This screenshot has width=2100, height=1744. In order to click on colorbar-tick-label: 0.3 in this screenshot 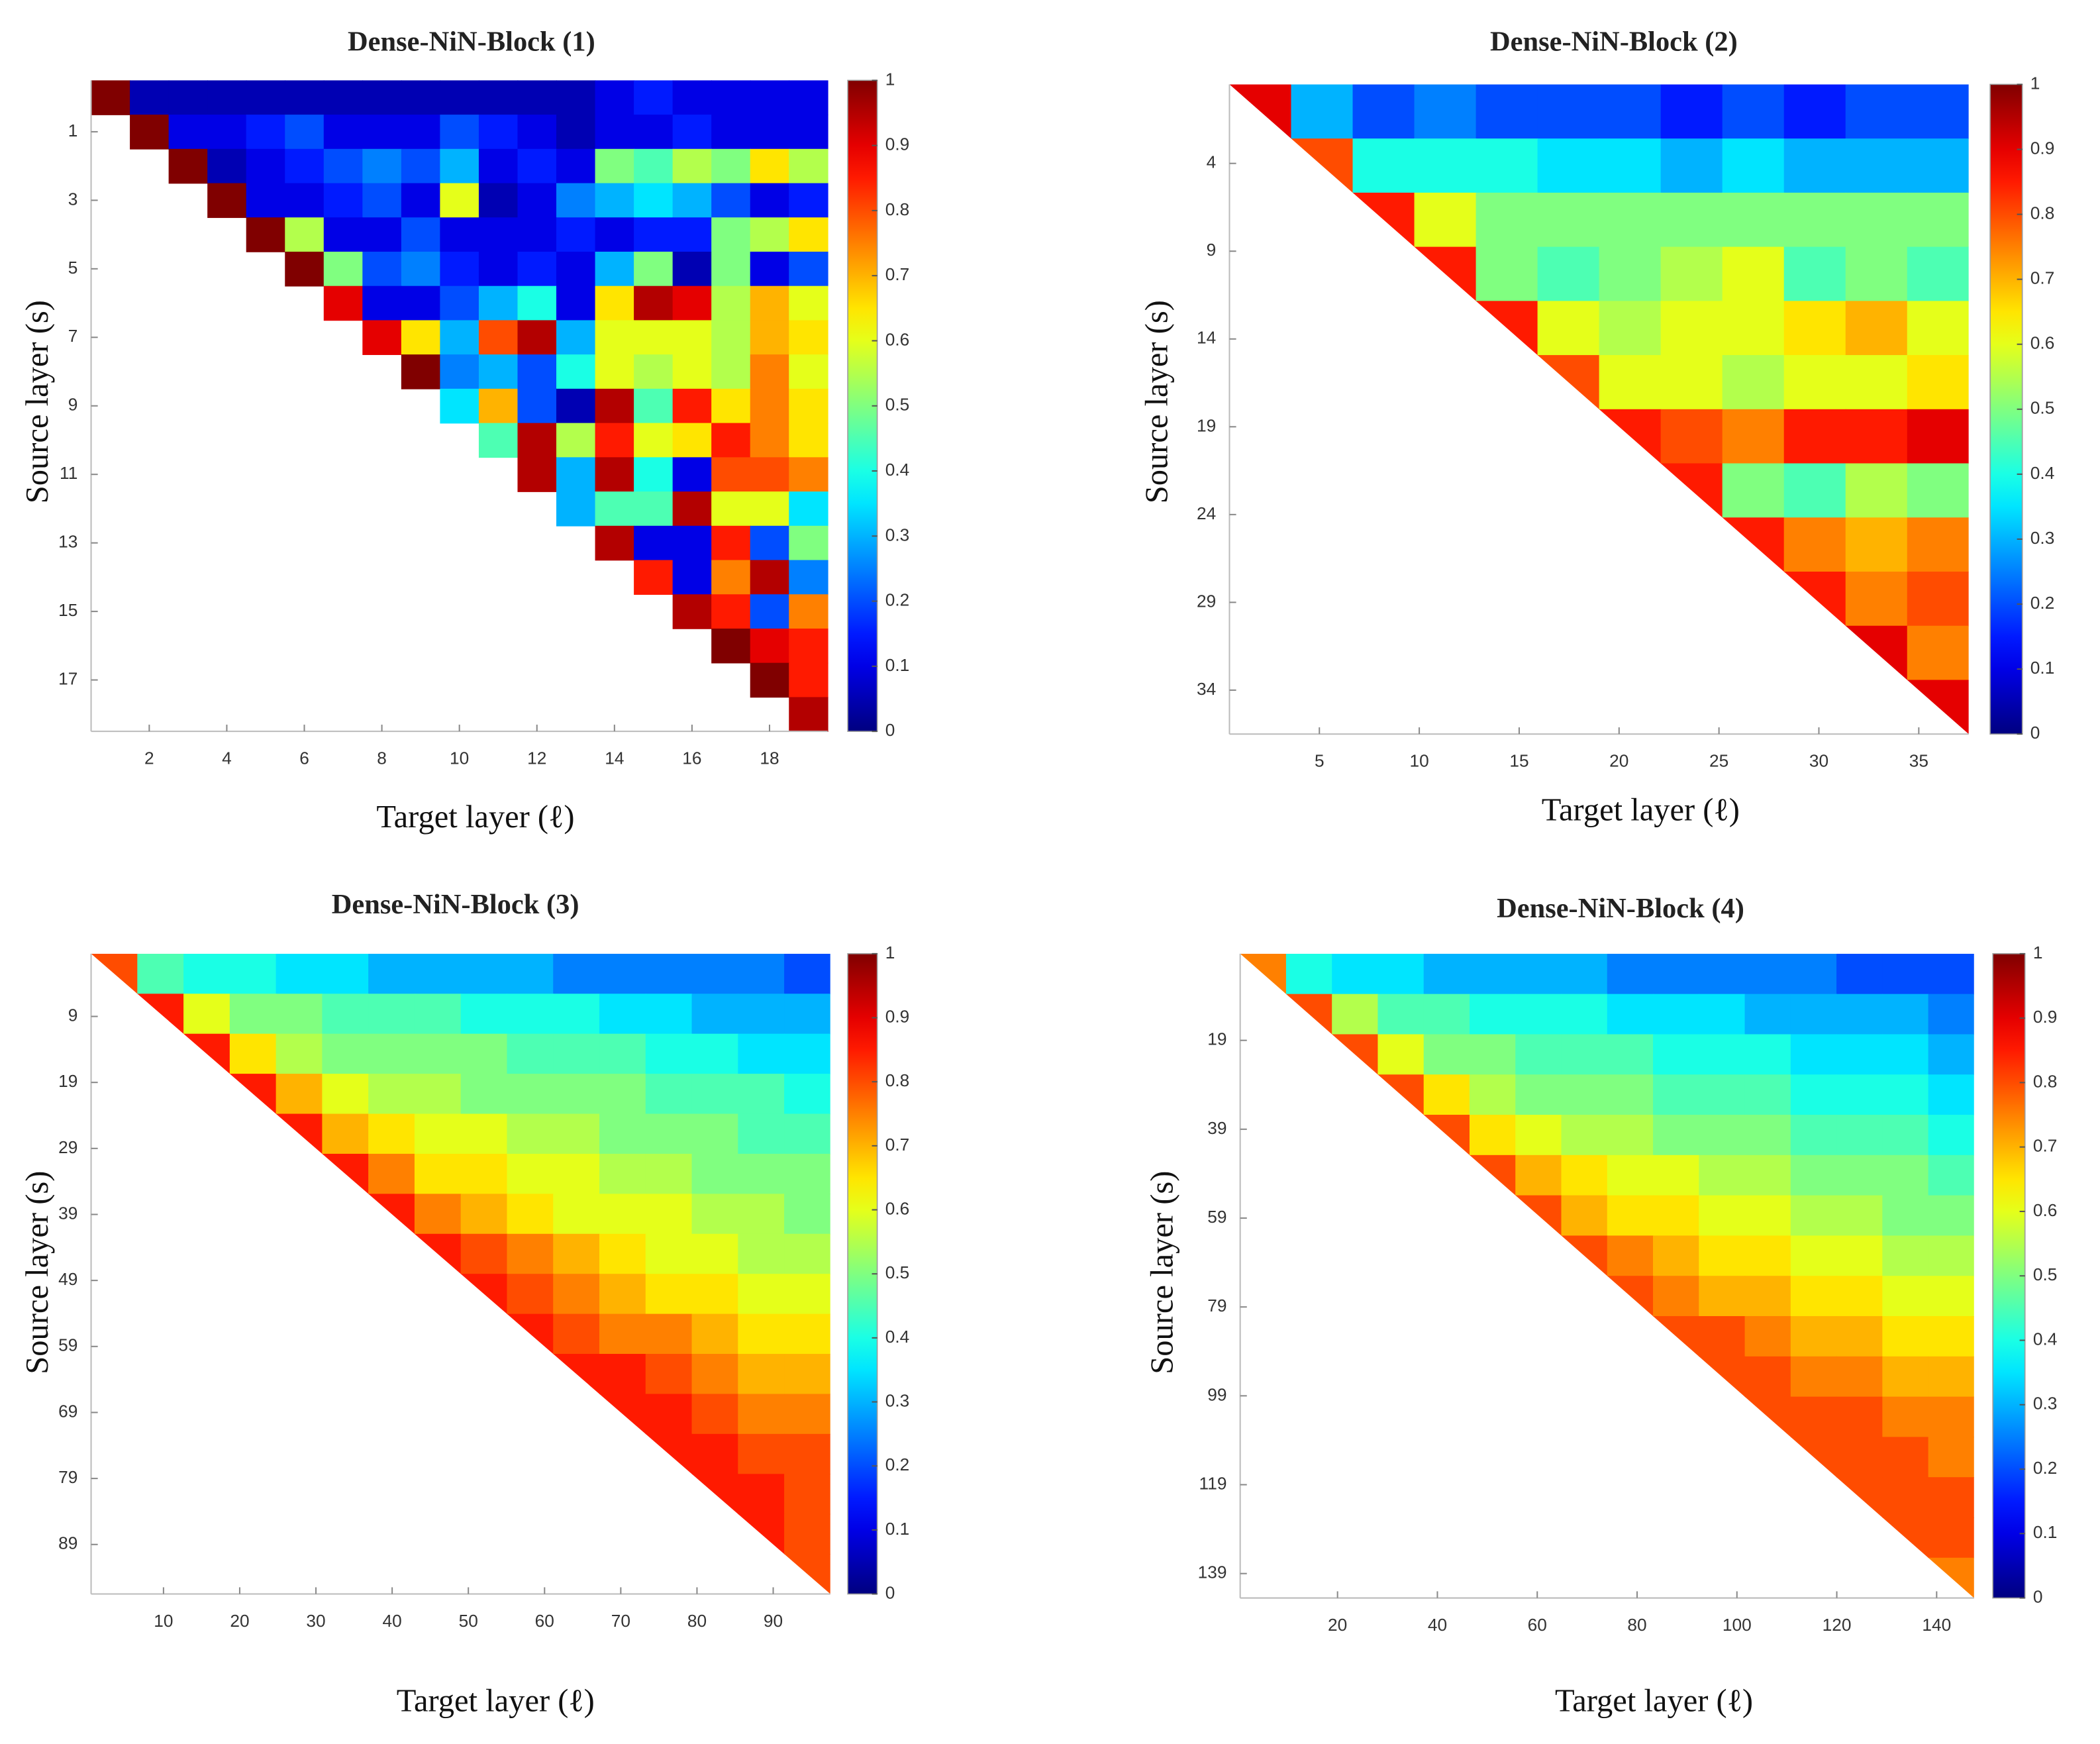, I will do `click(2043, 538)`.